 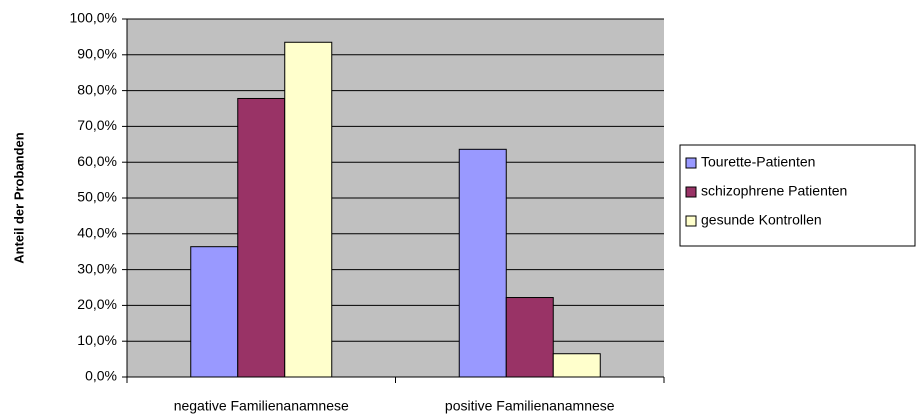 What do you see at coordinates (761, 220) in the screenshot?
I see `legend-label: gesunde Kontrollen` at bounding box center [761, 220].